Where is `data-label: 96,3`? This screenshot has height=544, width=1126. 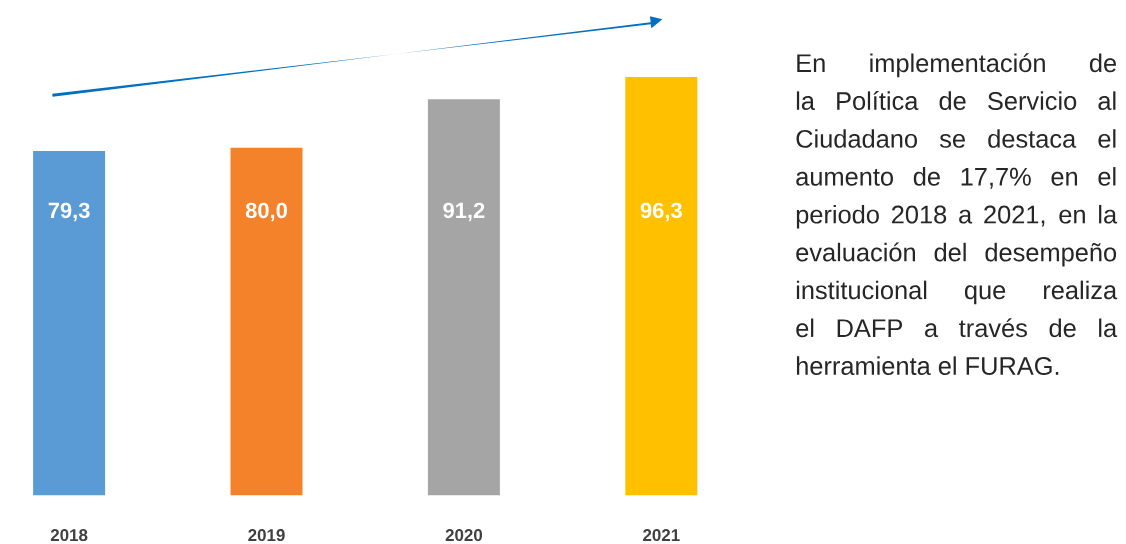 data-label: 96,3 is located at coordinates (661, 212).